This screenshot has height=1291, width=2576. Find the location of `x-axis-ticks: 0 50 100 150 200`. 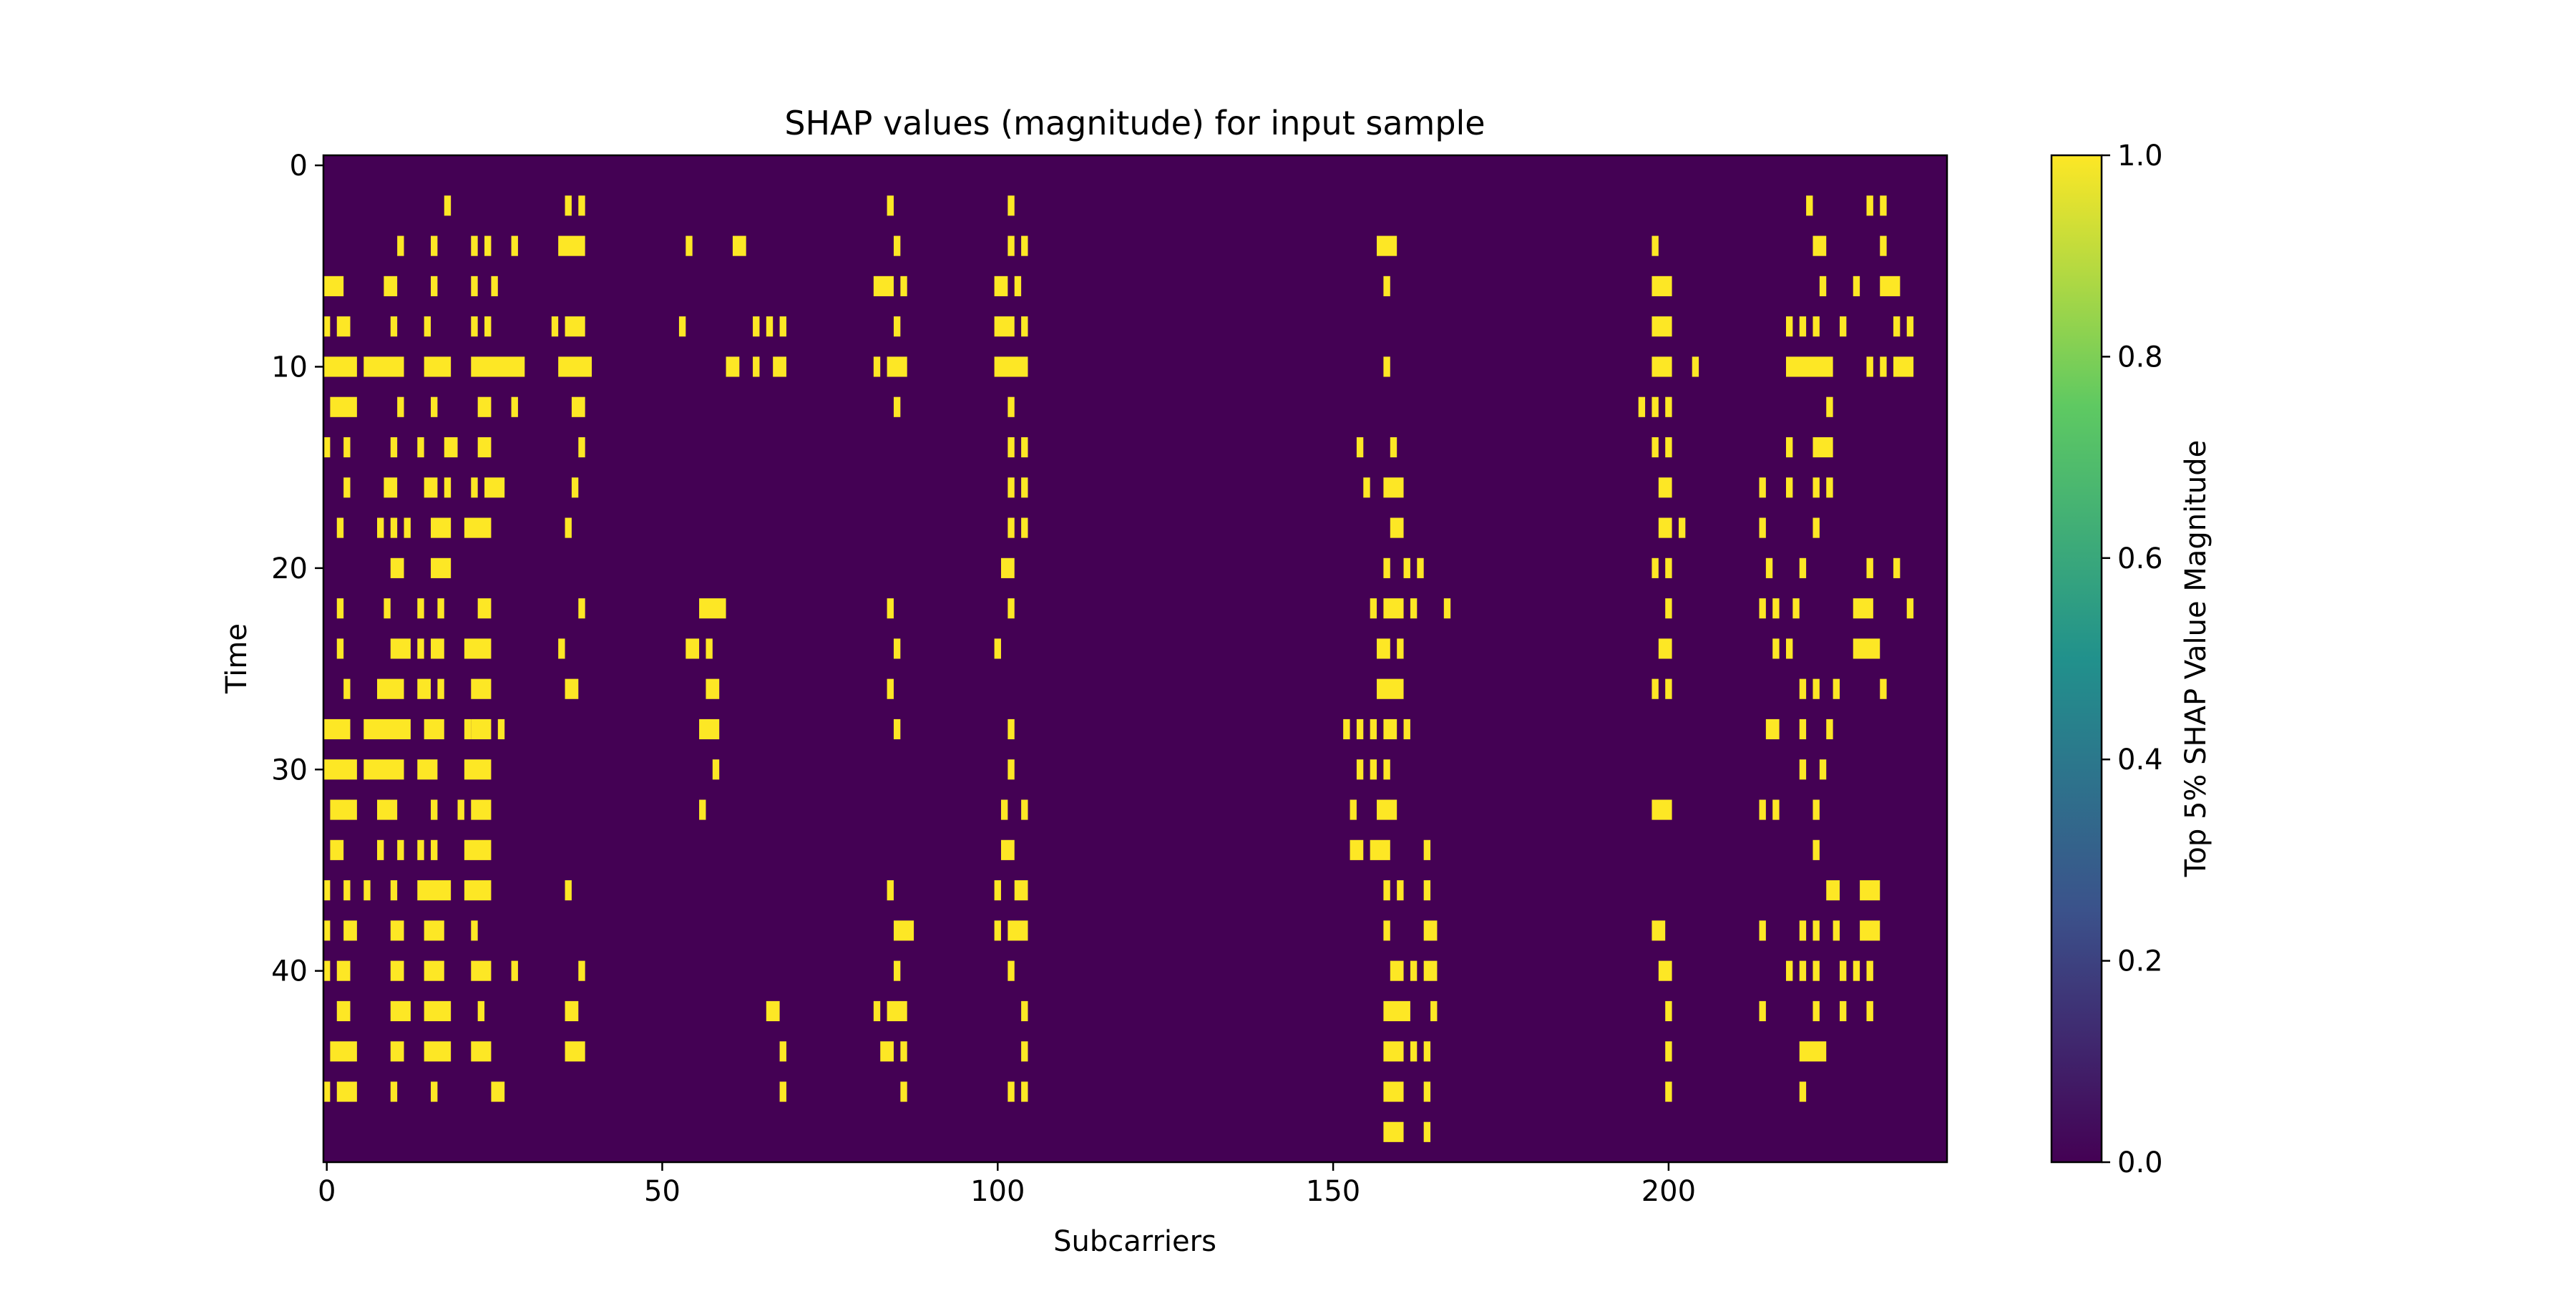

x-axis-ticks: 0 50 100 150 200 is located at coordinates (1007, 1185).